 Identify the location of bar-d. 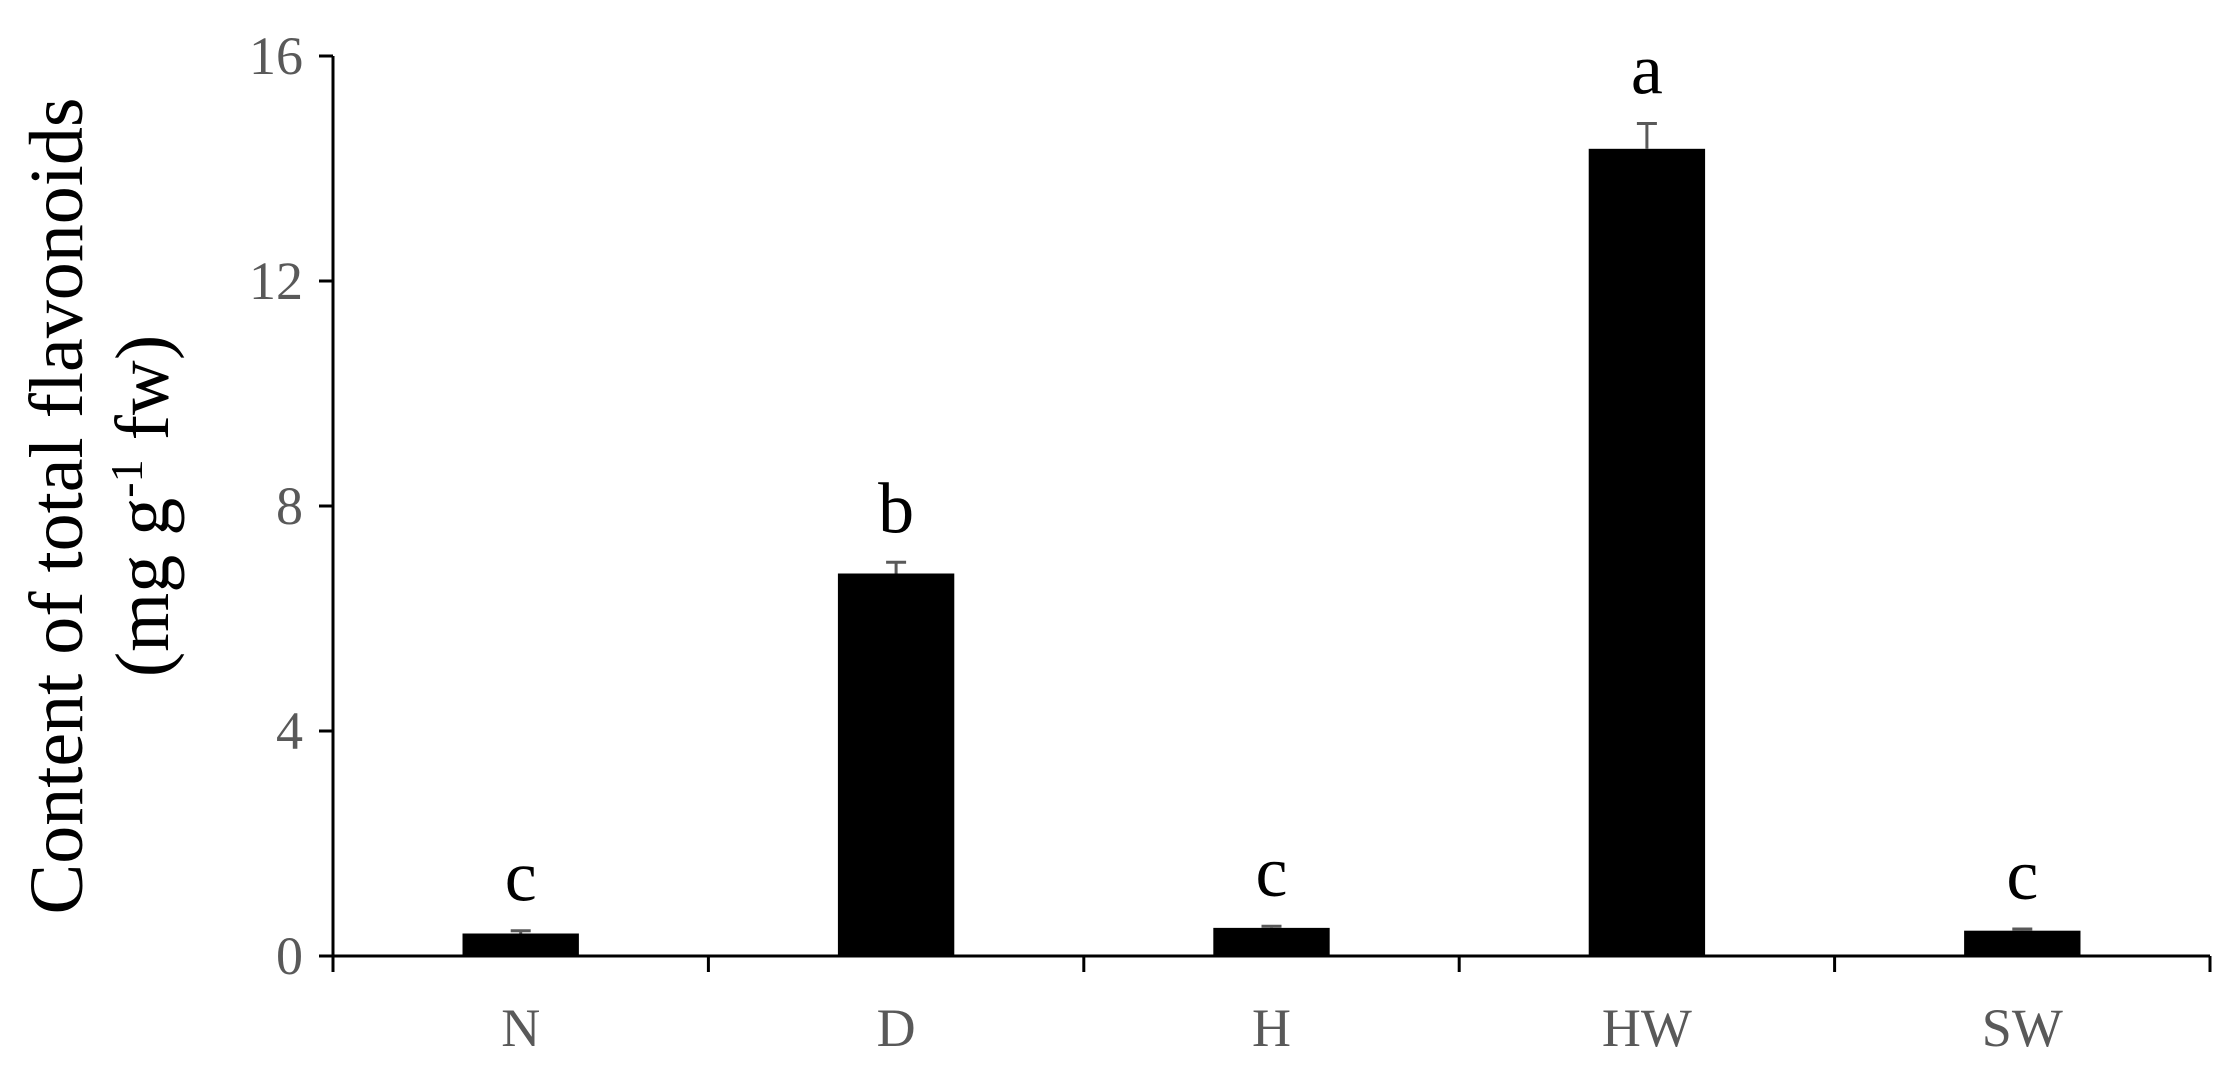
(896, 764).